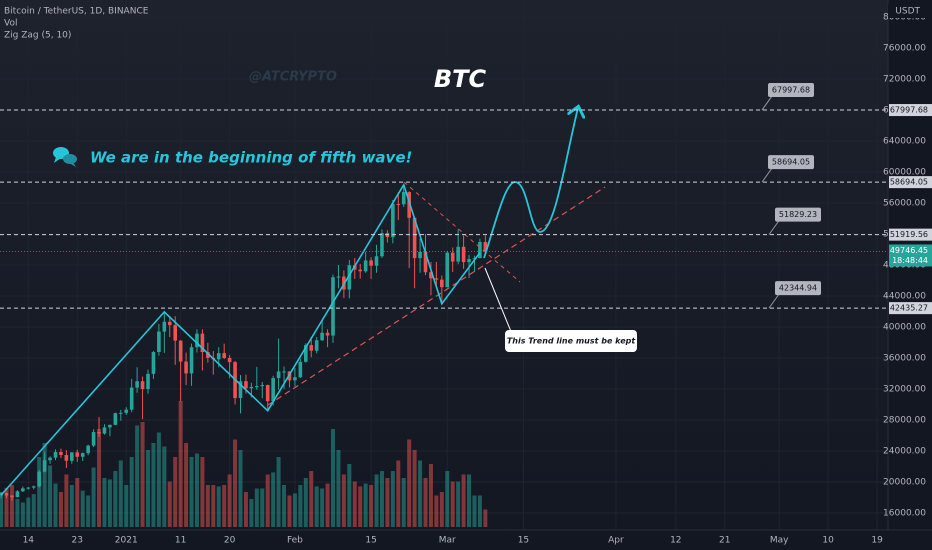 This screenshot has height=550, width=932. What do you see at coordinates (828, 541) in the screenshot?
I see `x-tick-label: 10` at bounding box center [828, 541].